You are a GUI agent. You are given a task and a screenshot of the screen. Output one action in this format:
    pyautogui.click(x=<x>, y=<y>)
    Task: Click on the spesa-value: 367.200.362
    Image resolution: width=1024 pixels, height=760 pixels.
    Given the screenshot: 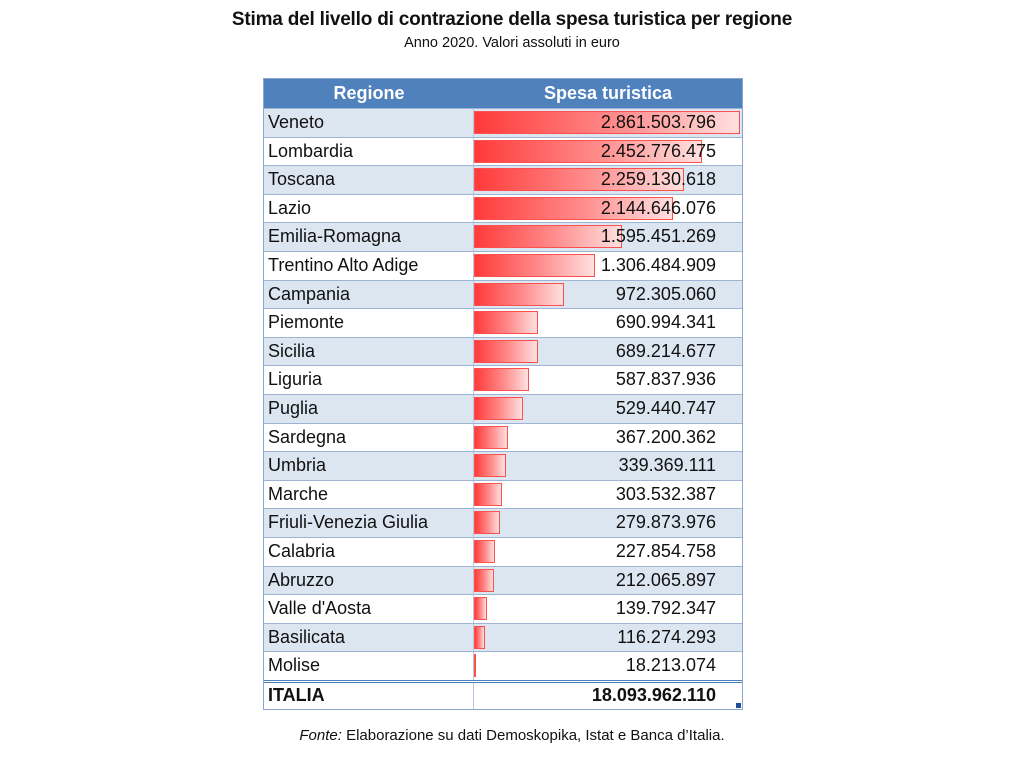 What is the action you would take?
    pyautogui.click(x=665, y=436)
    